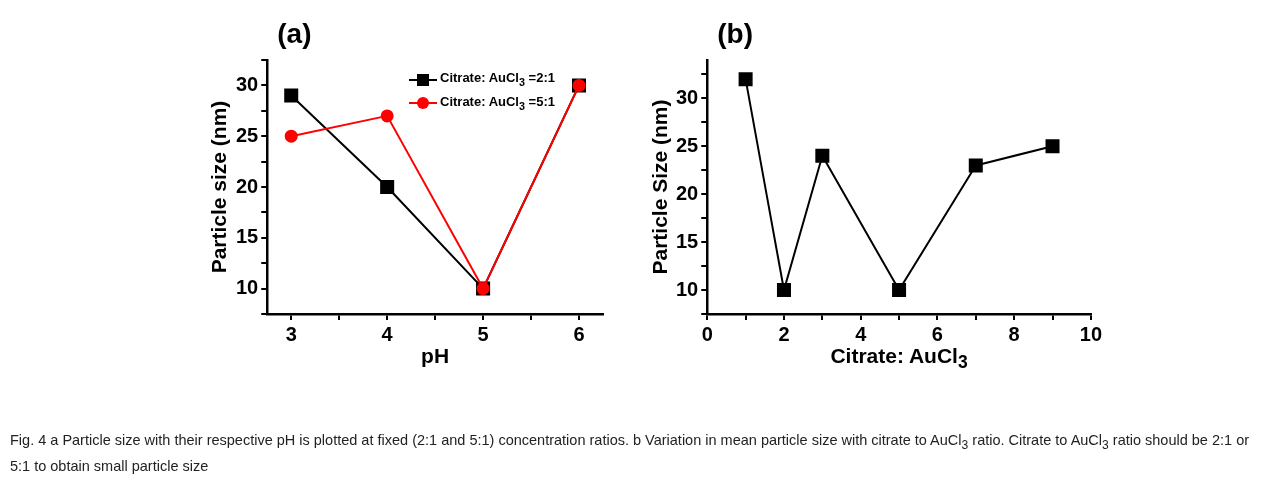 This screenshot has width=1285, height=485. What do you see at coordinates (1090, 333) in the screenshot?
I see `x-tick-label: 10` at bounding box center [1090, 333].